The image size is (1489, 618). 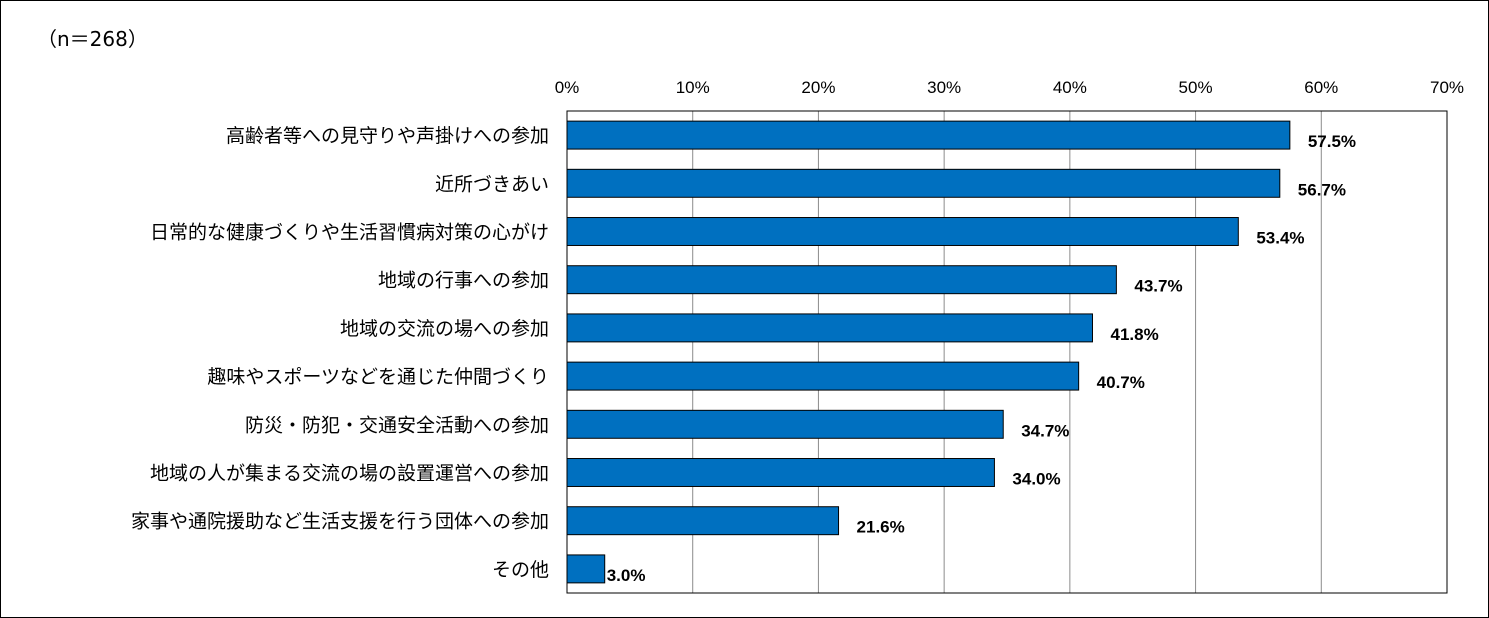 What do you see at coordinates (1009, 87) in the screenshot?
I see `x-axis-ticks: 0% 10% 20% 30% 40% 50% 60% 70%` at bounding box center [1009, 87].